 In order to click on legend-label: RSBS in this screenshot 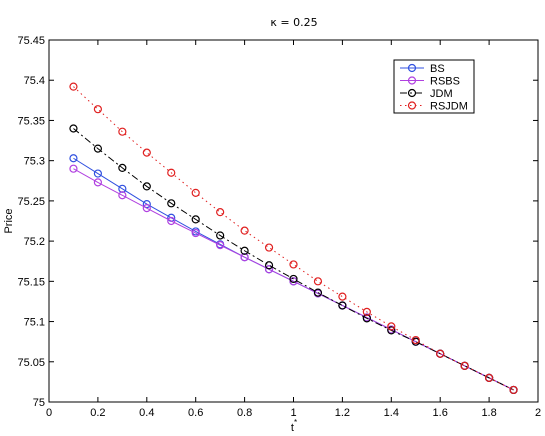, I will do `click(445, 82)`.